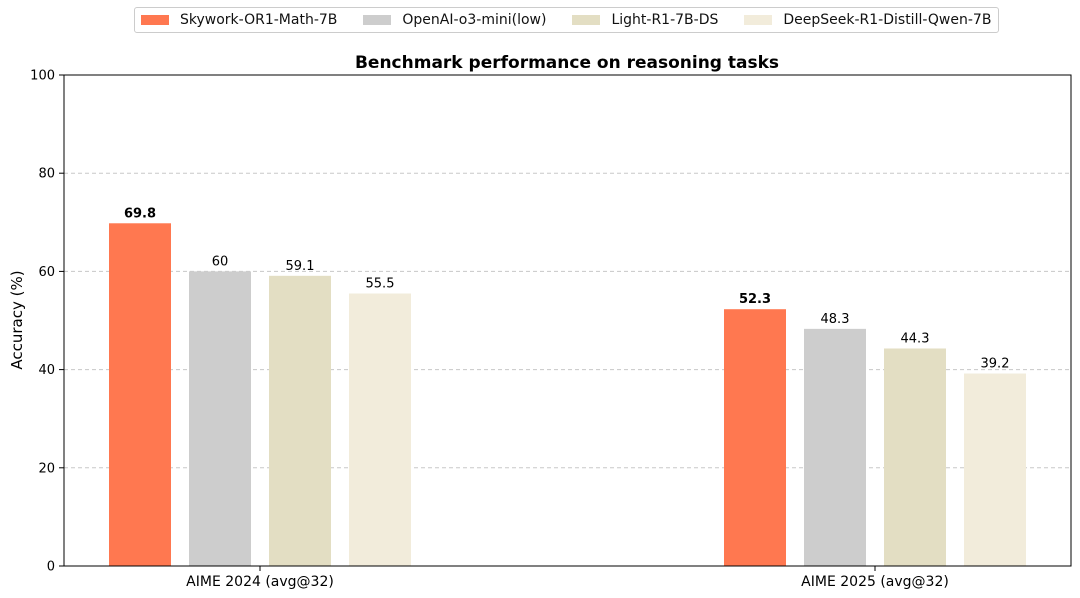 Image resolution: width=1080 pixels, height=598 pixels. Describe the element at coordinates (259, 20) in the screenshot. I see `legend-label: Skywork-OR1-Math-7B` at that location.